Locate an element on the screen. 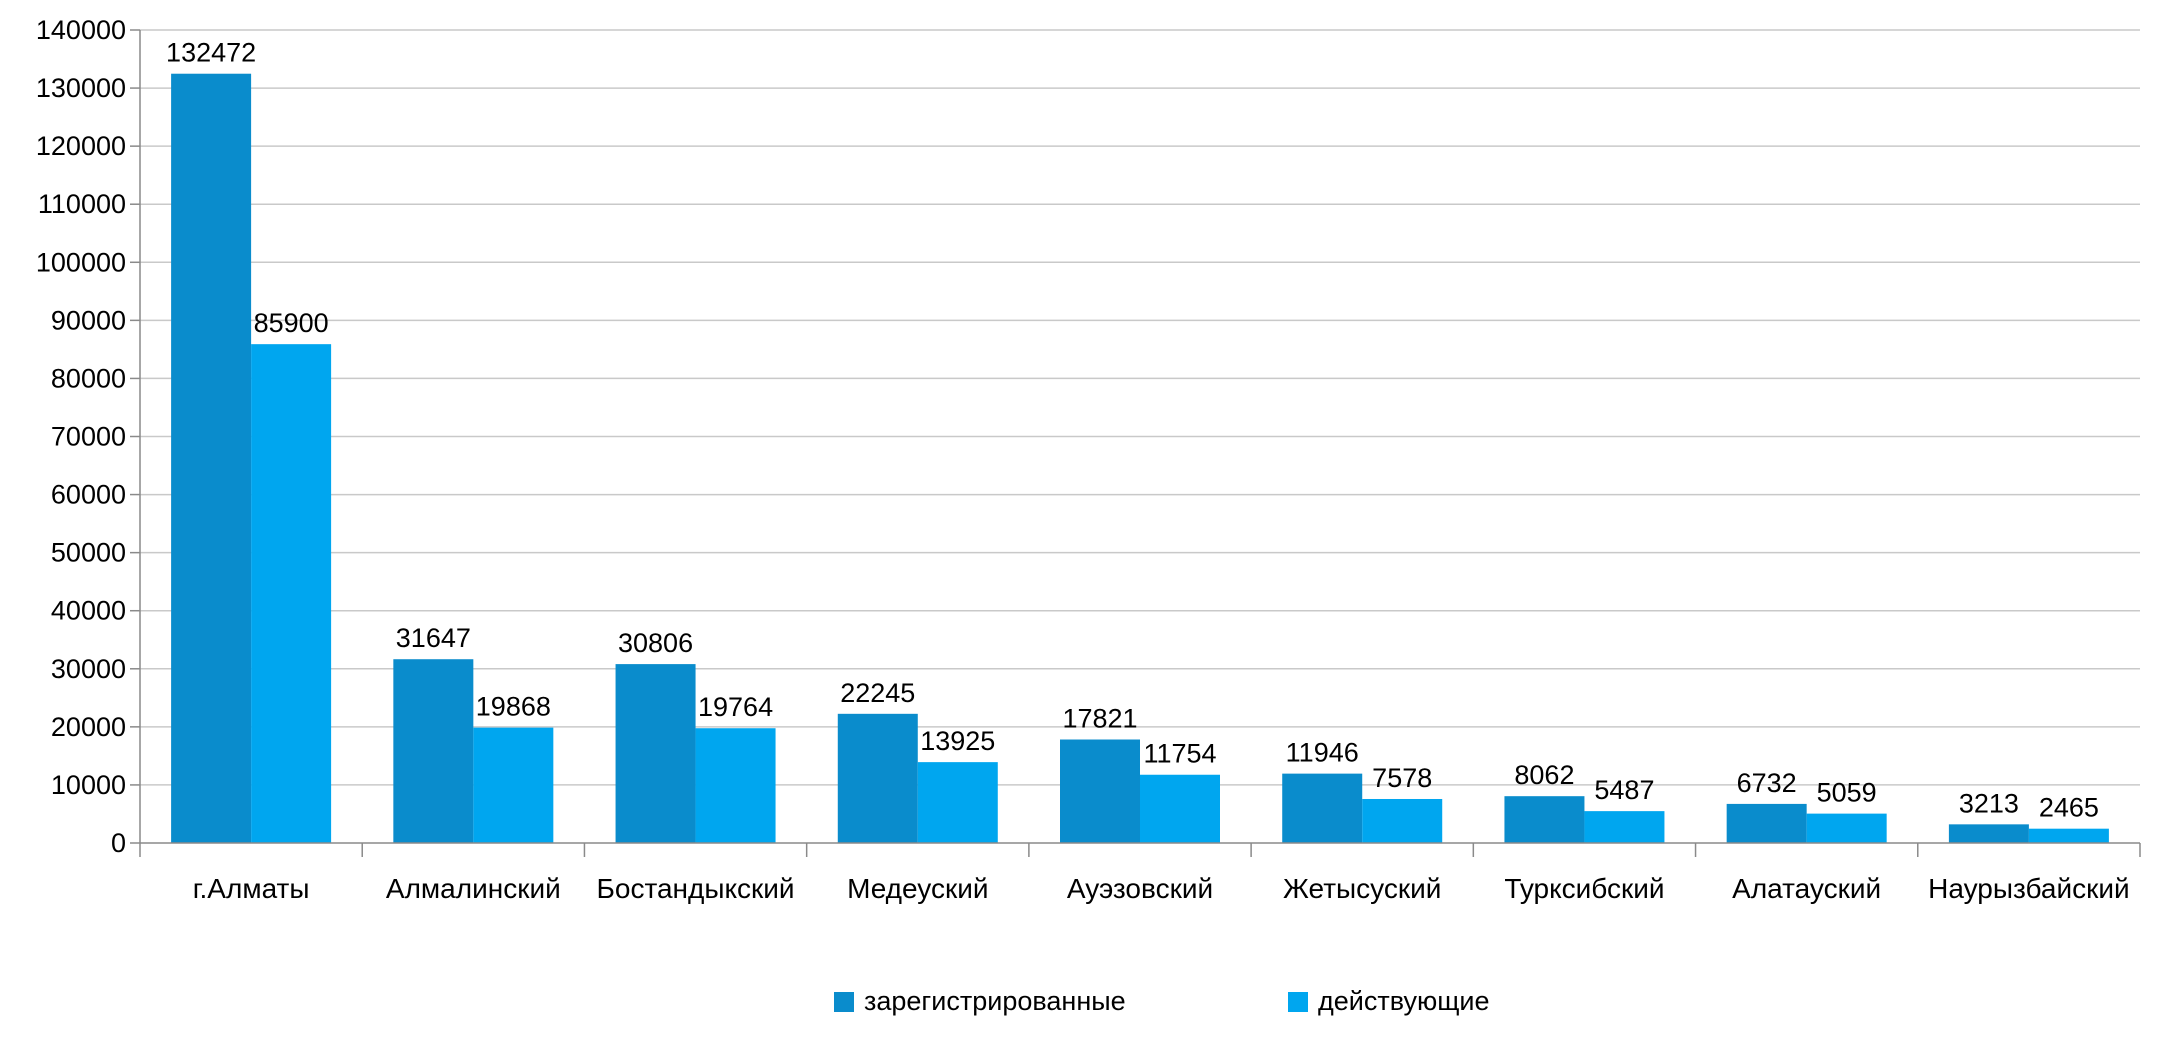 This screenshot has width=2160, height=1046. y-tick-label: 20000 is located at coordinates (88, 727).